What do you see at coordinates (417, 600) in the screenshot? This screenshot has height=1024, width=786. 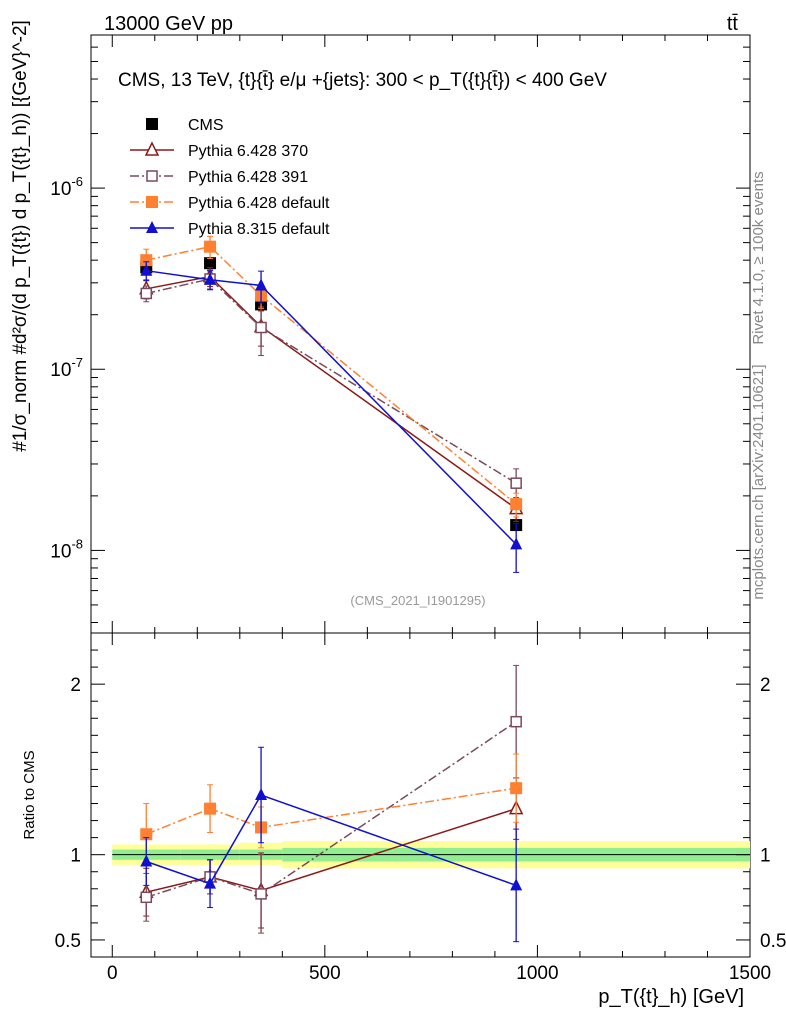 I see `analysis-id: (CMS_2021_I1901295)` at bounding box center [417, 600].